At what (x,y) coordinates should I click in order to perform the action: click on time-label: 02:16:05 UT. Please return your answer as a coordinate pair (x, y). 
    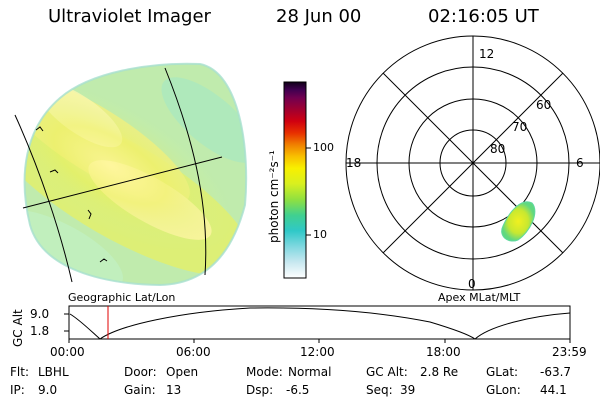
    Looking at the image, I should click on (483, 16).